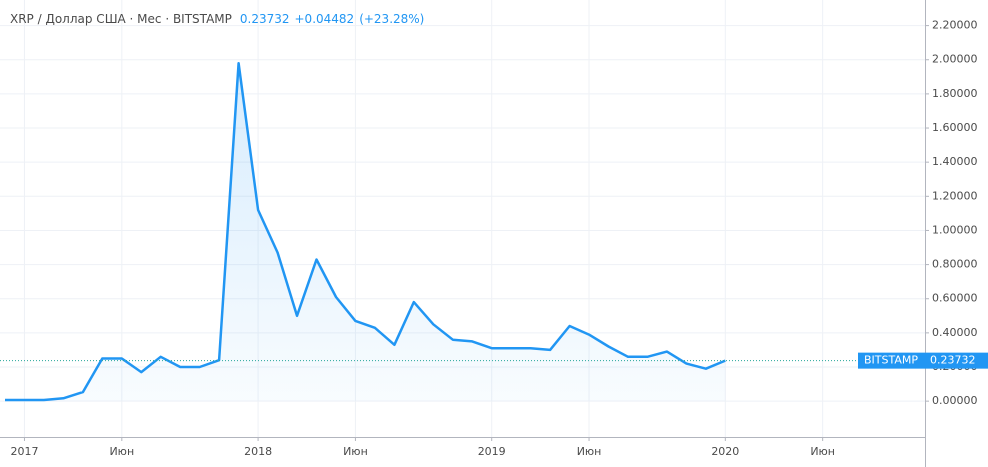 Image resolution: width=988 pixels, height=467 pixels. I want to click on y-tick-label: 1.00000, so click(955, 229).